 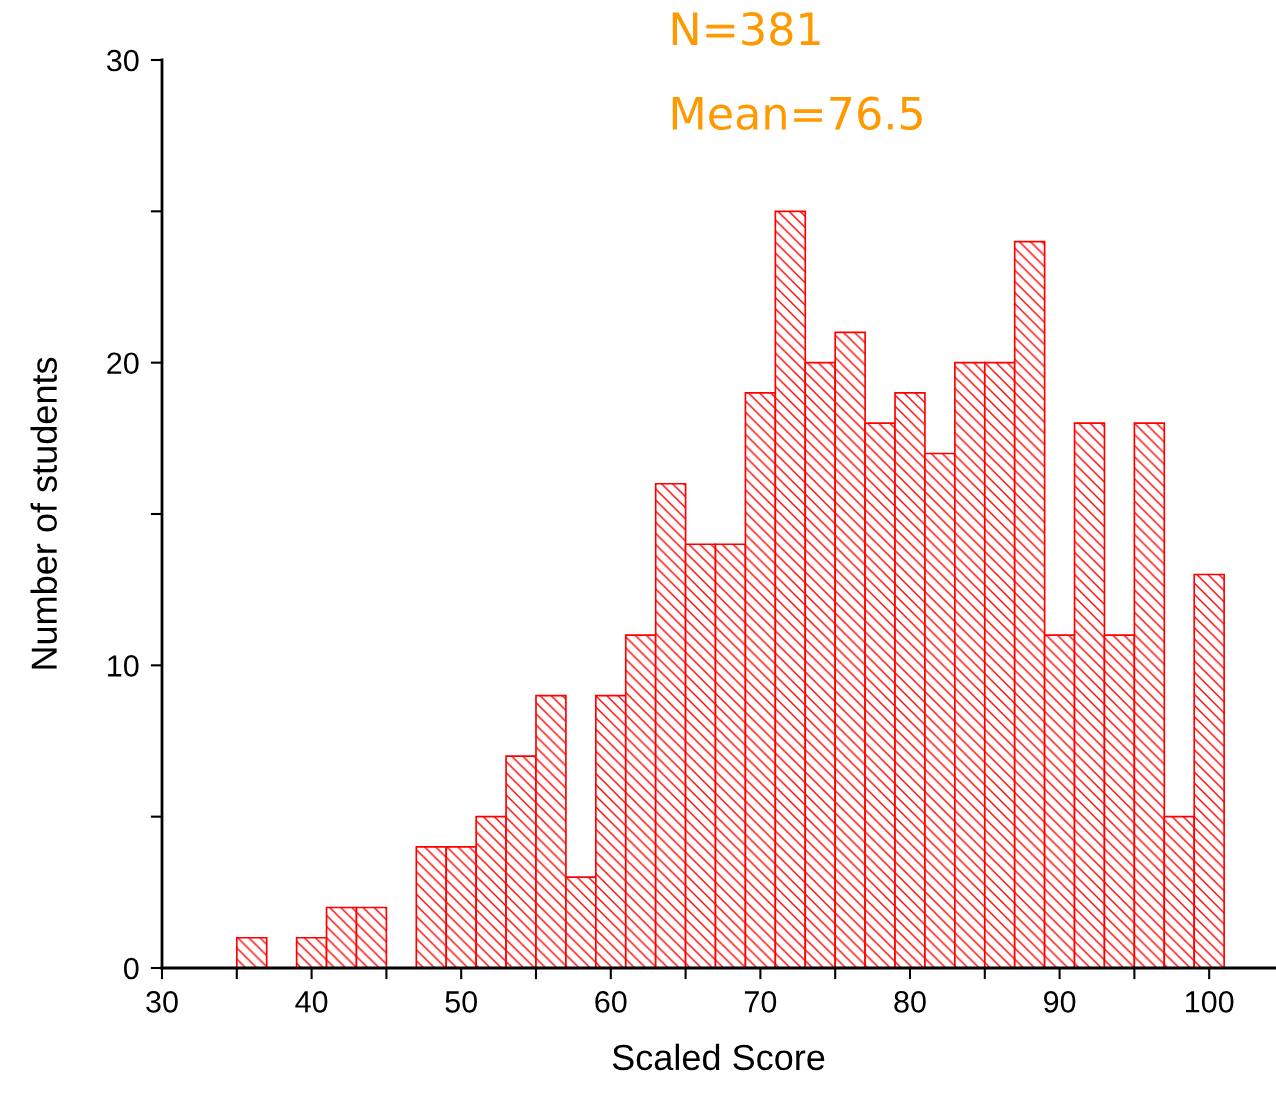 What do you see at coordinates (718, 1057) in the screenshot?
I see `x-axis-title: Scaled Score` at bounding box center [718, 1057].